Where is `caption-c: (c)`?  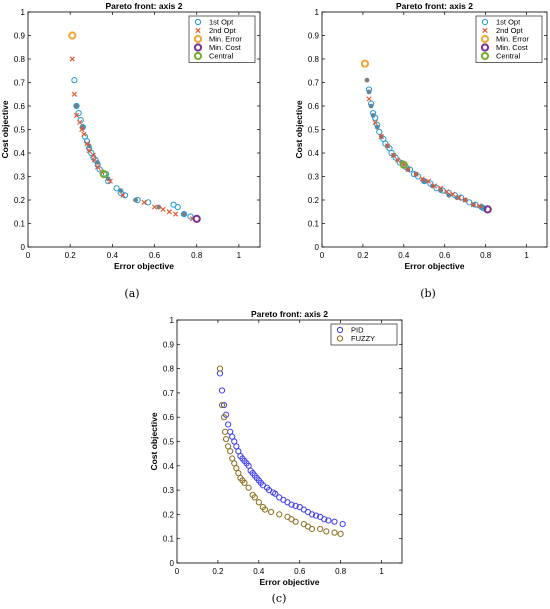
caption-c: (c) is located at coordinates (279, 598).